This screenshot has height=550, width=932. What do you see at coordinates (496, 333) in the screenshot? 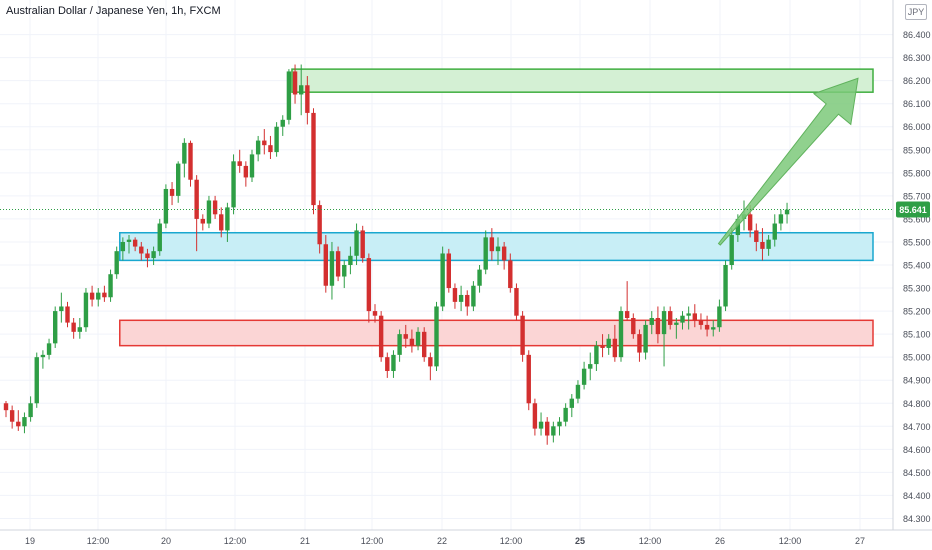
I see `support-zone` at bounding box center [496, 333].